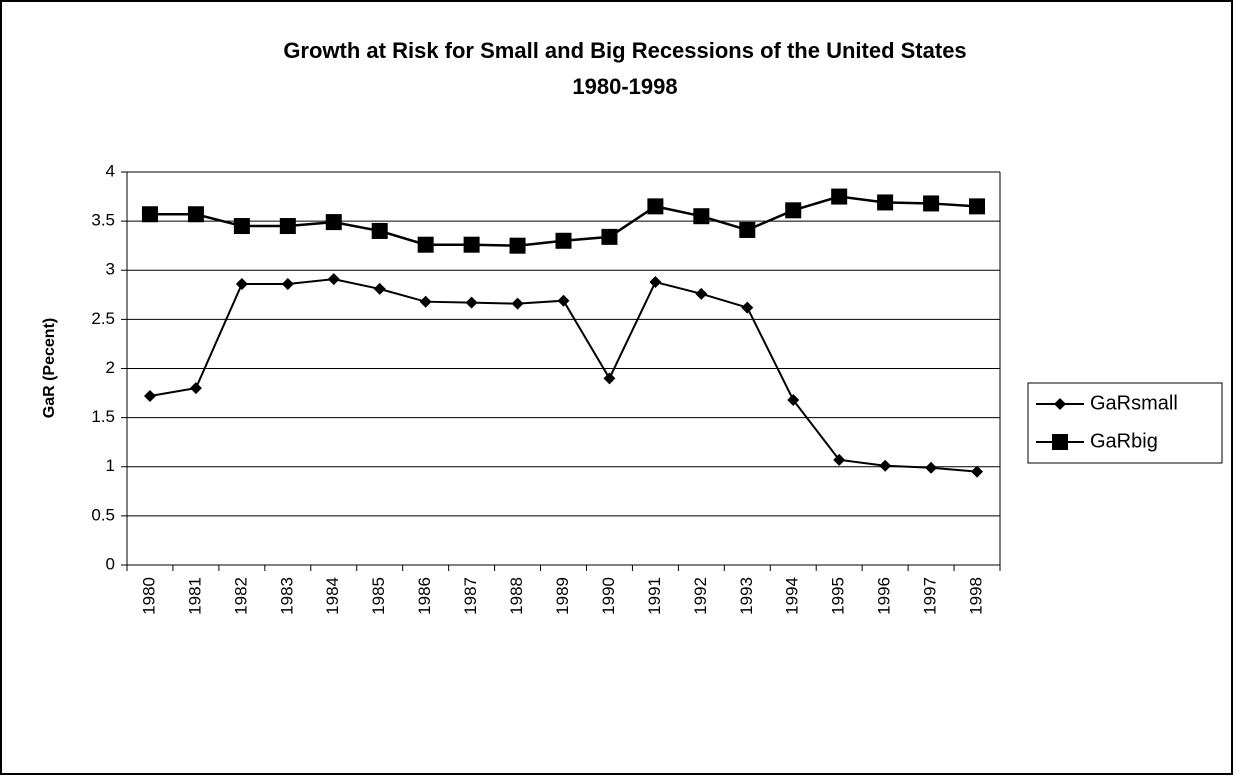 This screenshot has height=780, width=1237. Describe the element at coordinates (110, 367) in the screenshot. I see `y-tick-label: 2` at that location.